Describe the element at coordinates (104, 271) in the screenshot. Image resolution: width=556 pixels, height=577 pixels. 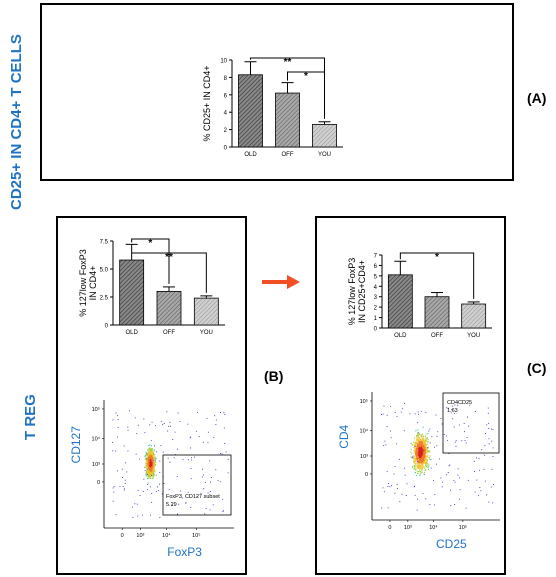
I see `y-tick-label: 5.0` at that location.